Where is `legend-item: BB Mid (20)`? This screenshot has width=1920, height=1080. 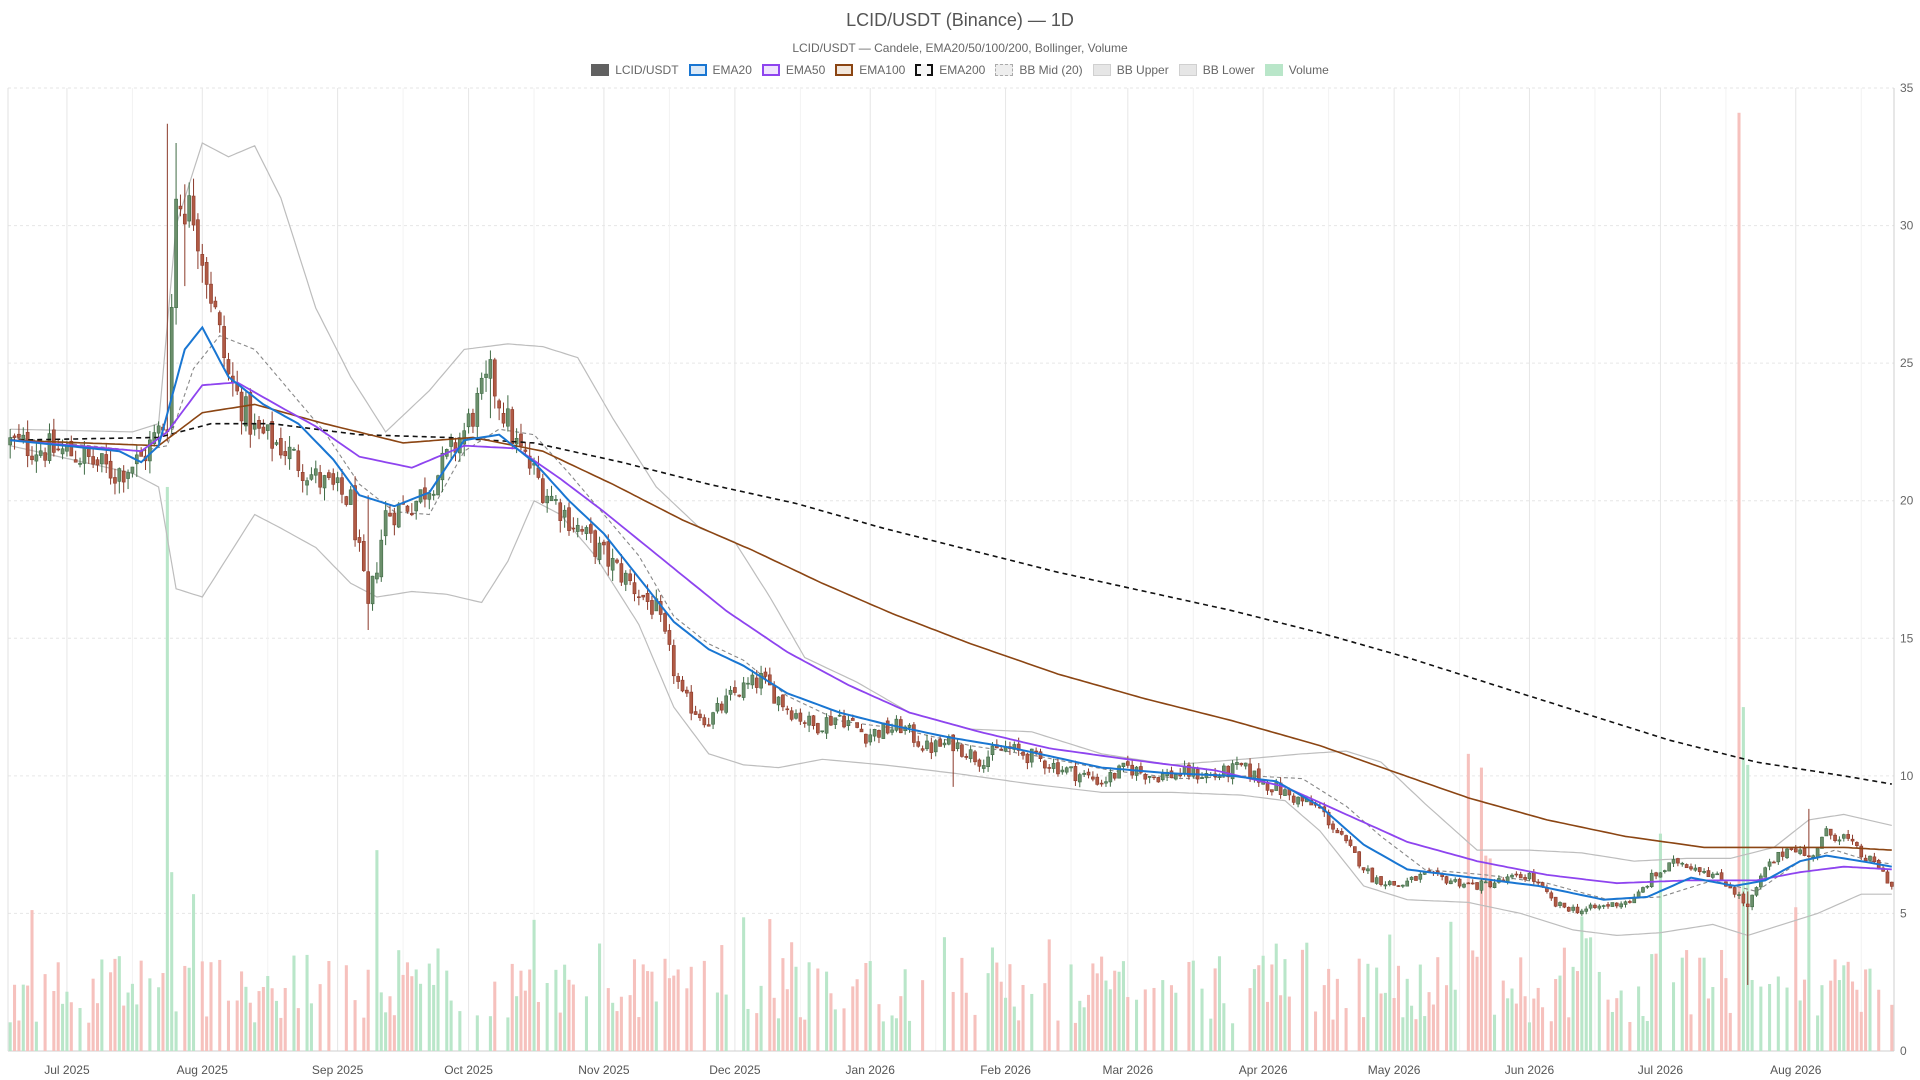 legend-item: BB Mid (20) is located at coordinates (1039, 70).